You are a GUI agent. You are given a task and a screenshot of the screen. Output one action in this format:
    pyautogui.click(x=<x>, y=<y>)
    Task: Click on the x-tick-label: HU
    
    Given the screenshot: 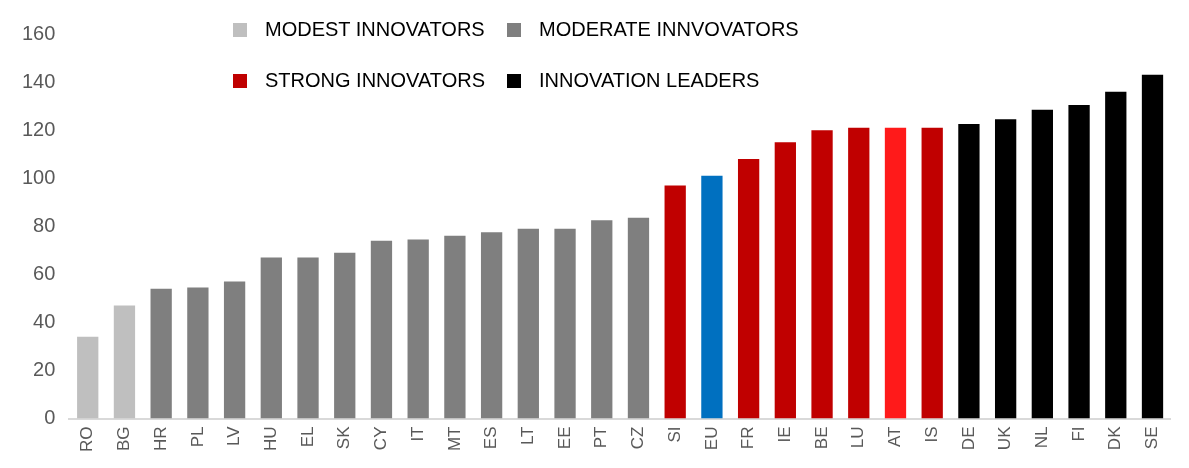 What is the action you would take?
    pyautogui.click(x=270, y=439)
    